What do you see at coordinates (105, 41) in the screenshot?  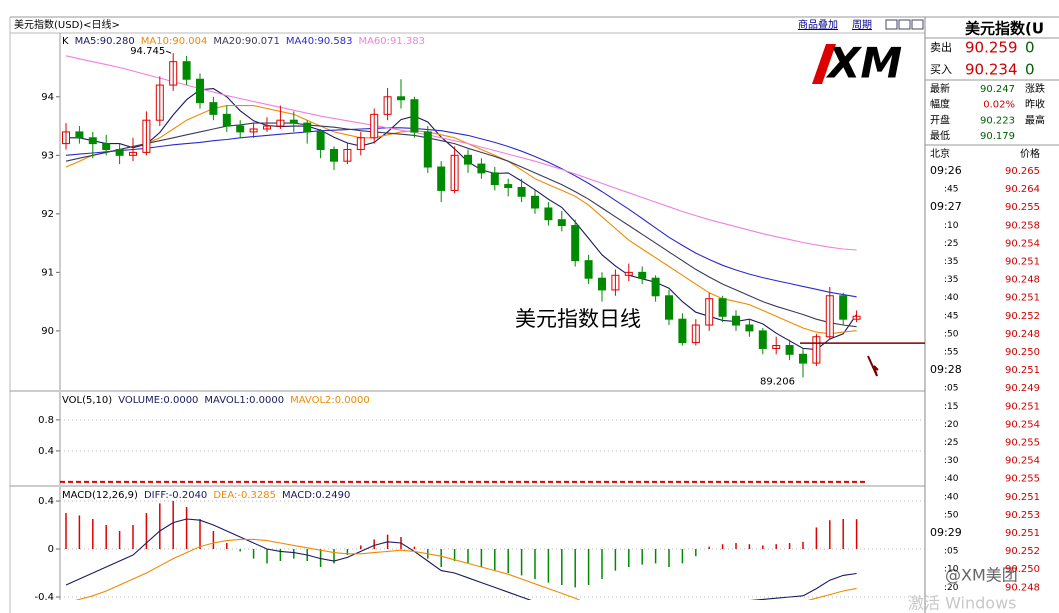 I see `legend-item: MA5:90.280` at bounding box center [105, 41].